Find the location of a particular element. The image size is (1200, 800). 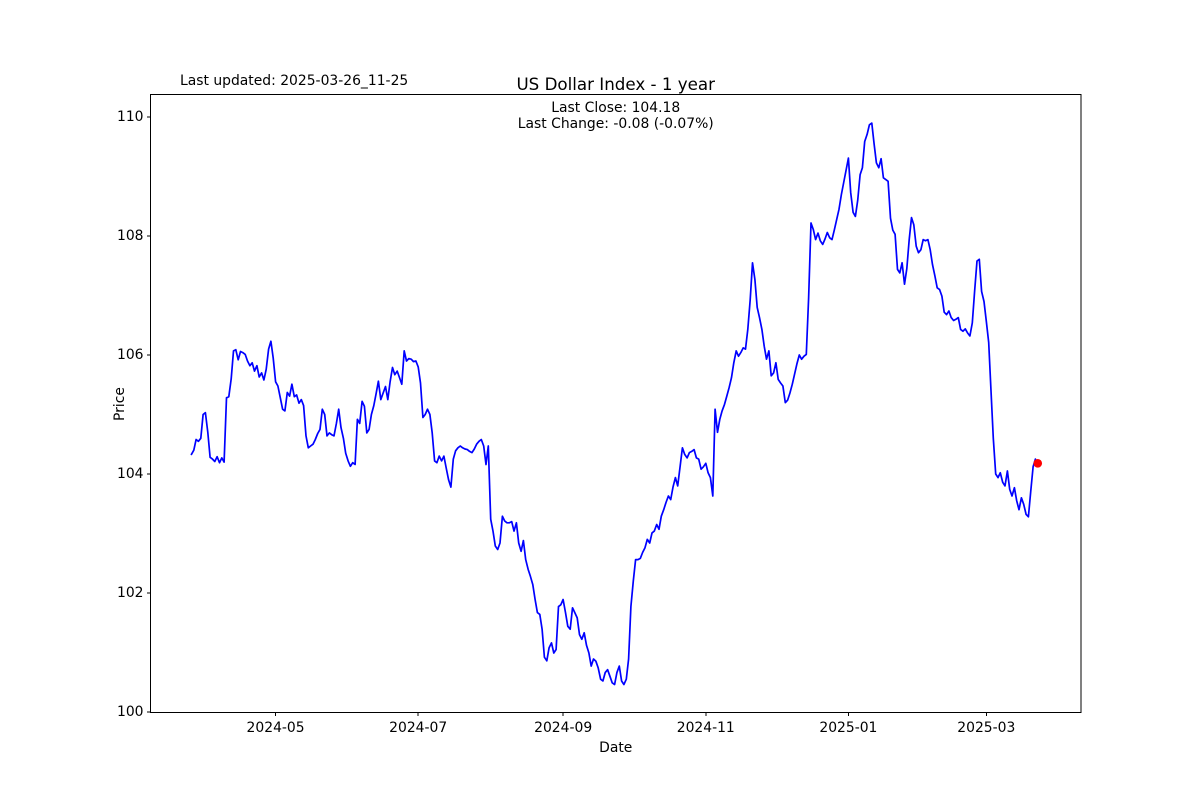

x-axis-label: Date is located at coordinates (616, 747).